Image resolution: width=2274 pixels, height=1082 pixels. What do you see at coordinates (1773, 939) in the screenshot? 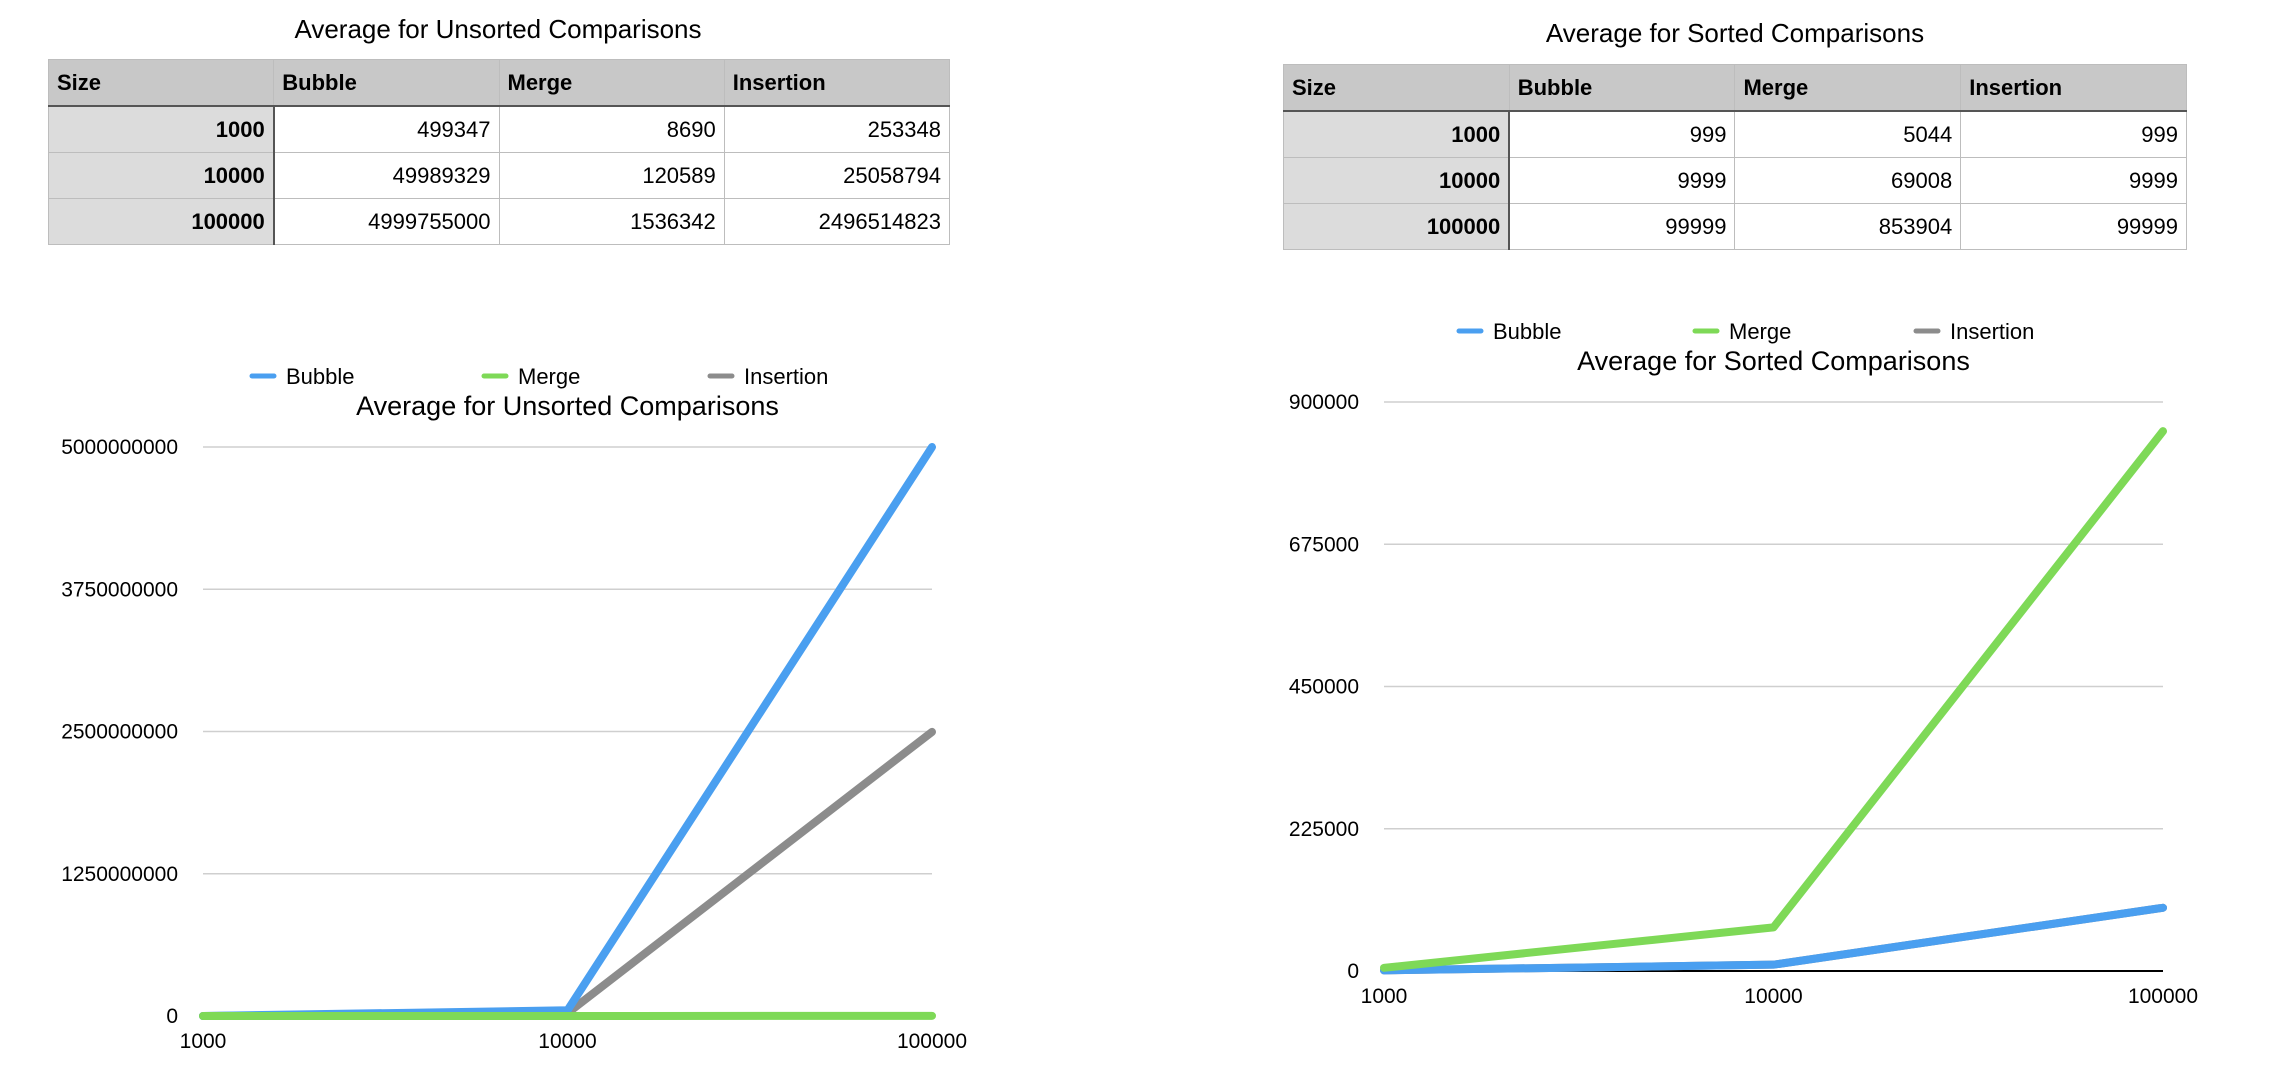
I see `series-line-bubble` at bounding box center [1773, 939].